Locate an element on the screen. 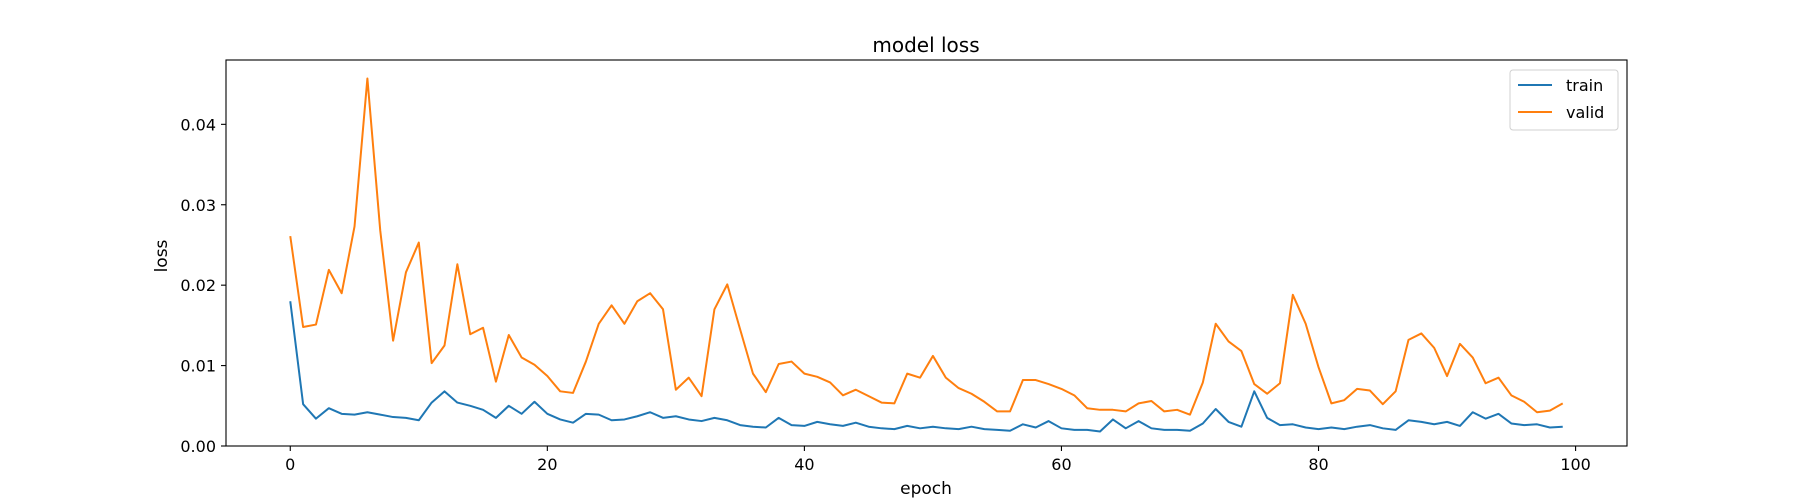  x-tick-label: 80 is located at coordinates (1318, 464).